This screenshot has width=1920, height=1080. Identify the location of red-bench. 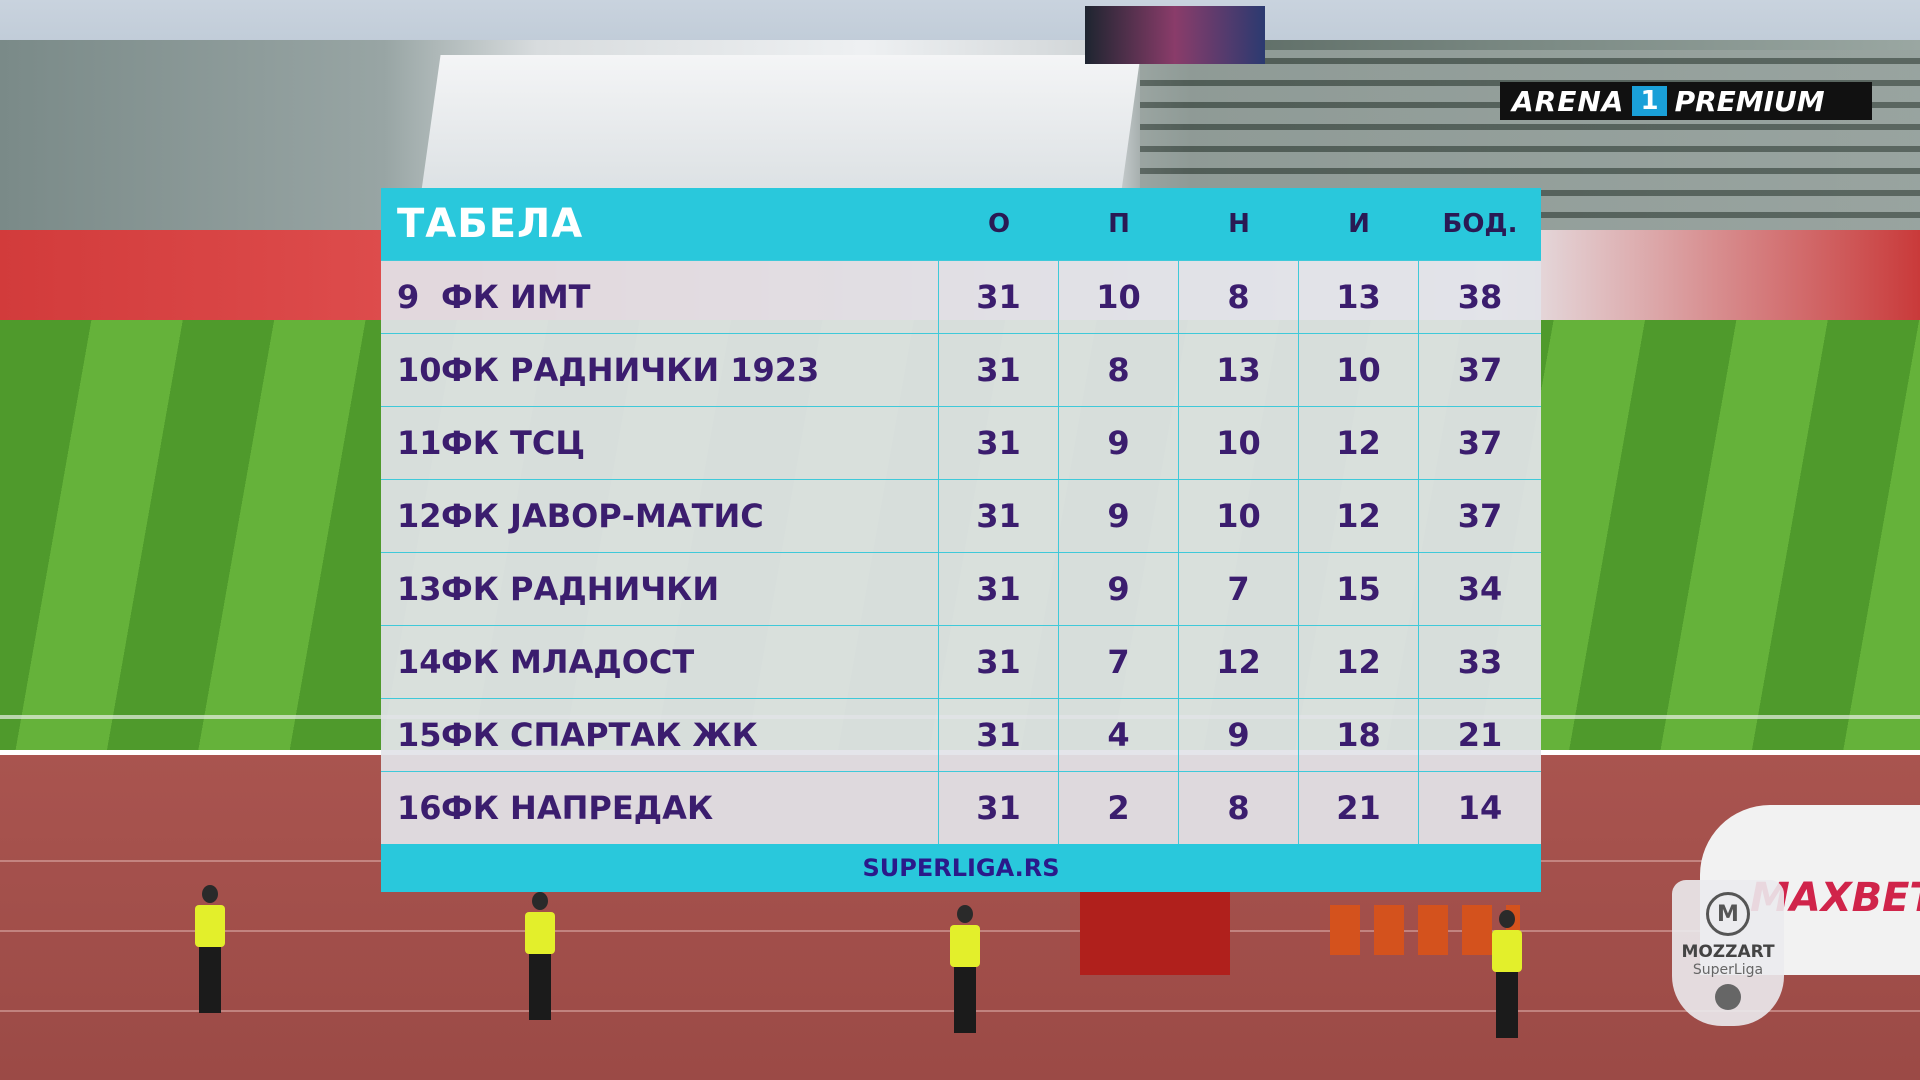
(1155, 932).